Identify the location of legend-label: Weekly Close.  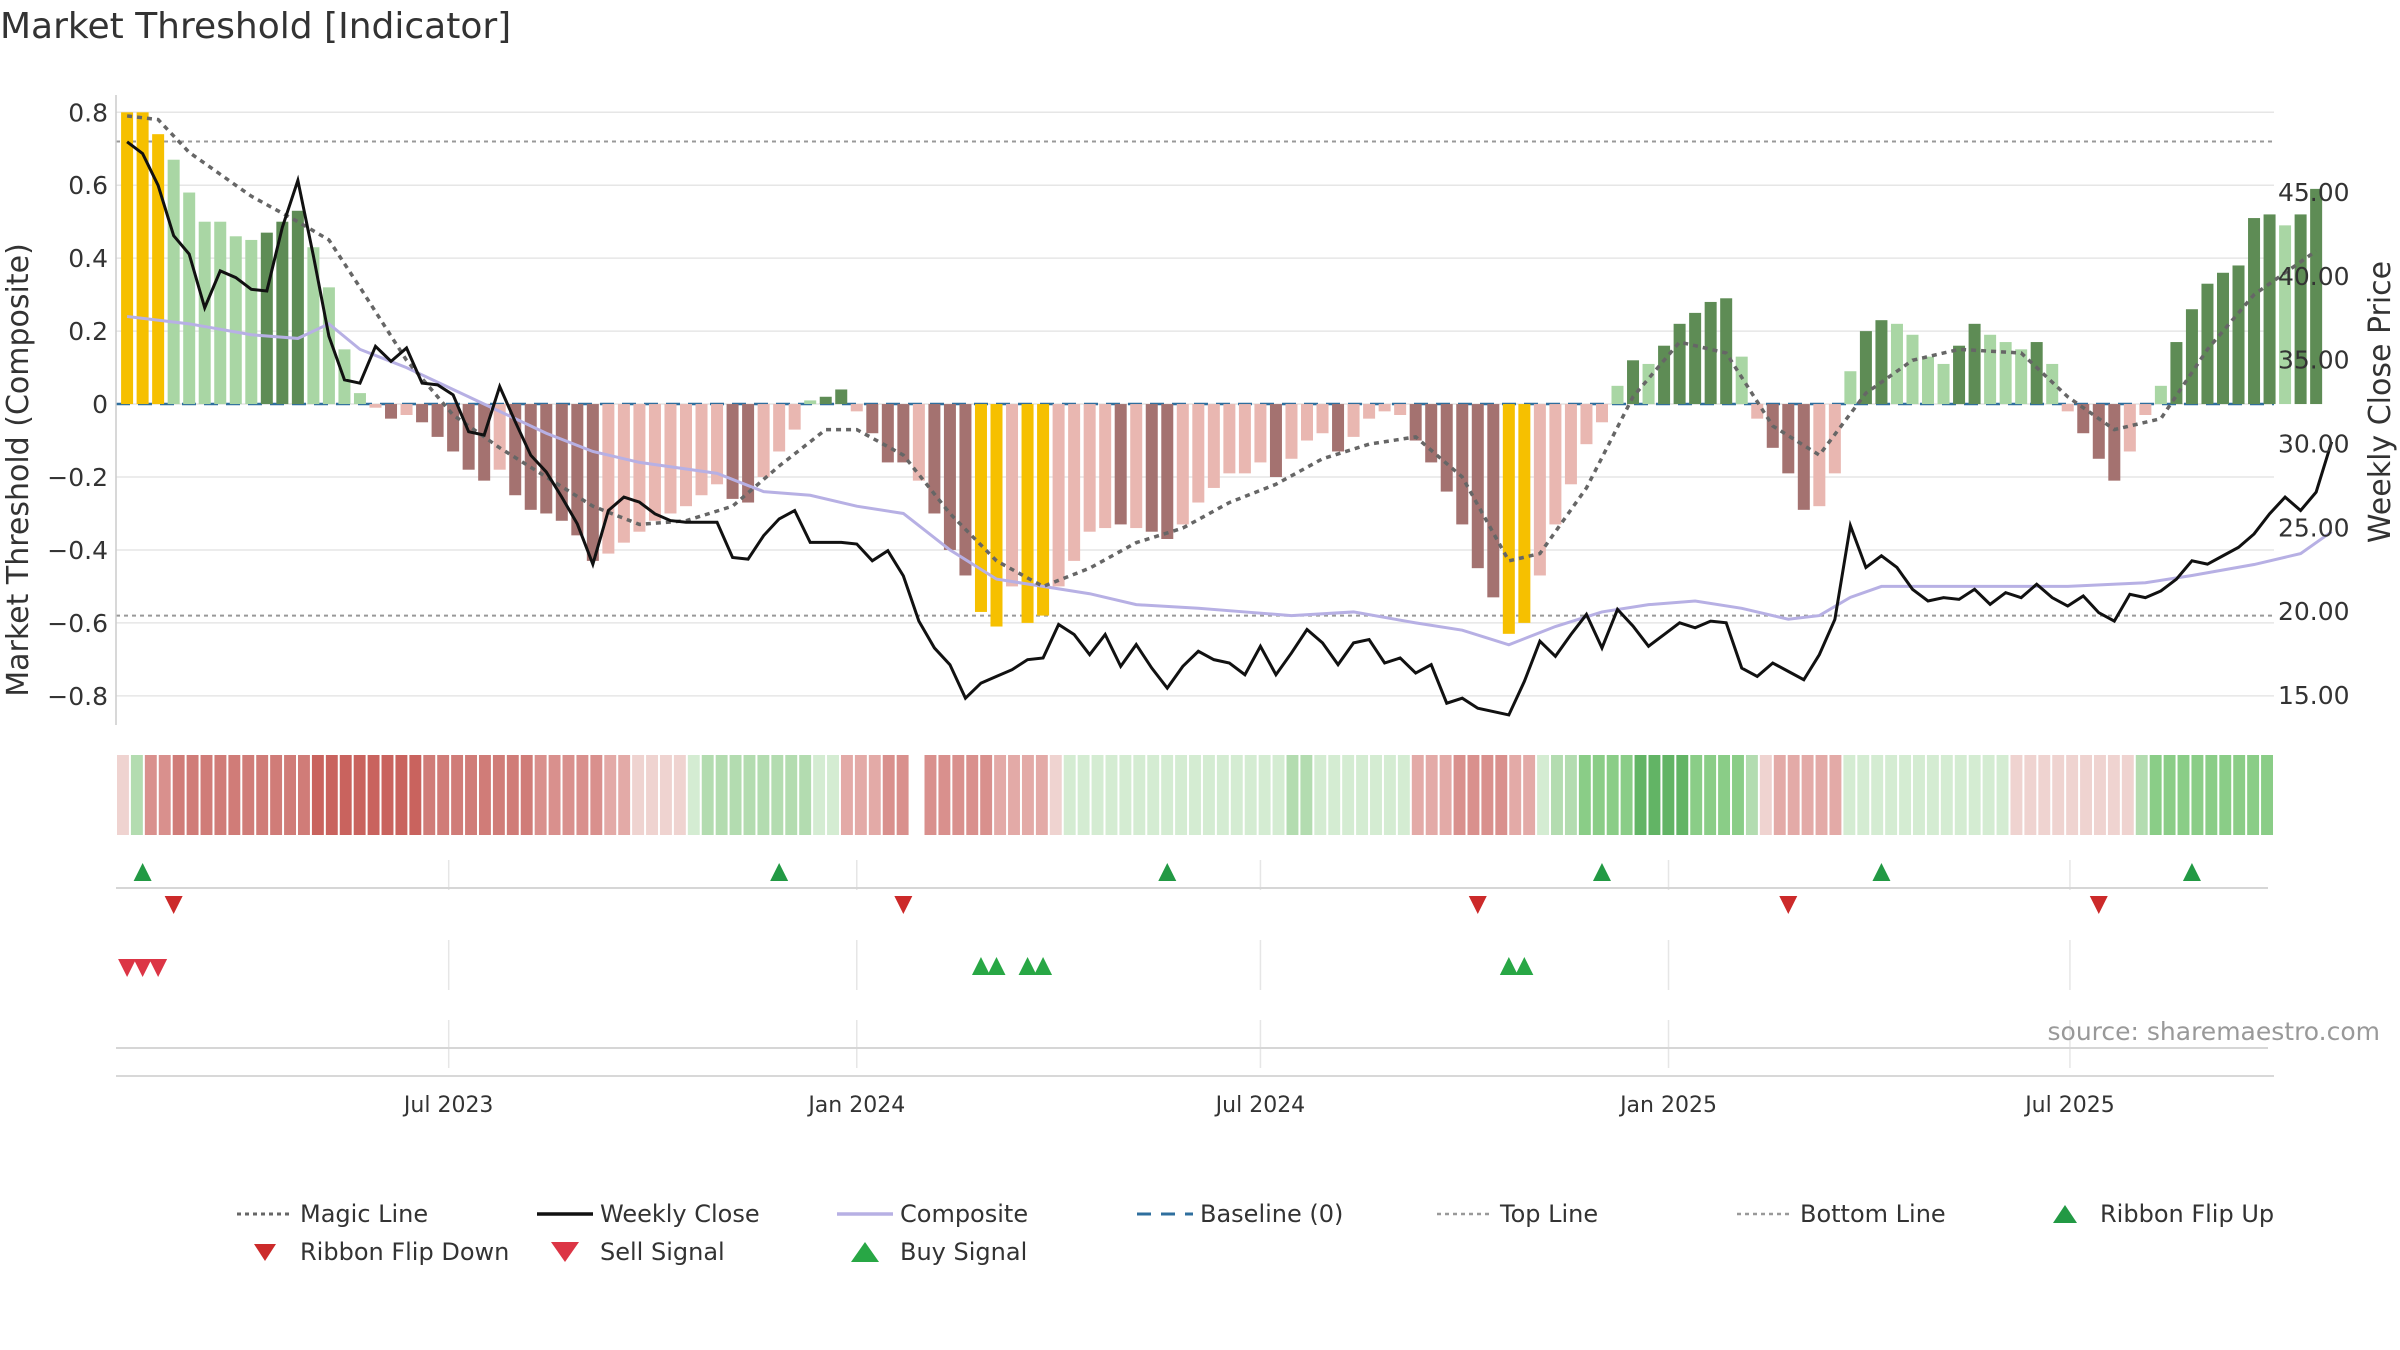
(680, 1214).